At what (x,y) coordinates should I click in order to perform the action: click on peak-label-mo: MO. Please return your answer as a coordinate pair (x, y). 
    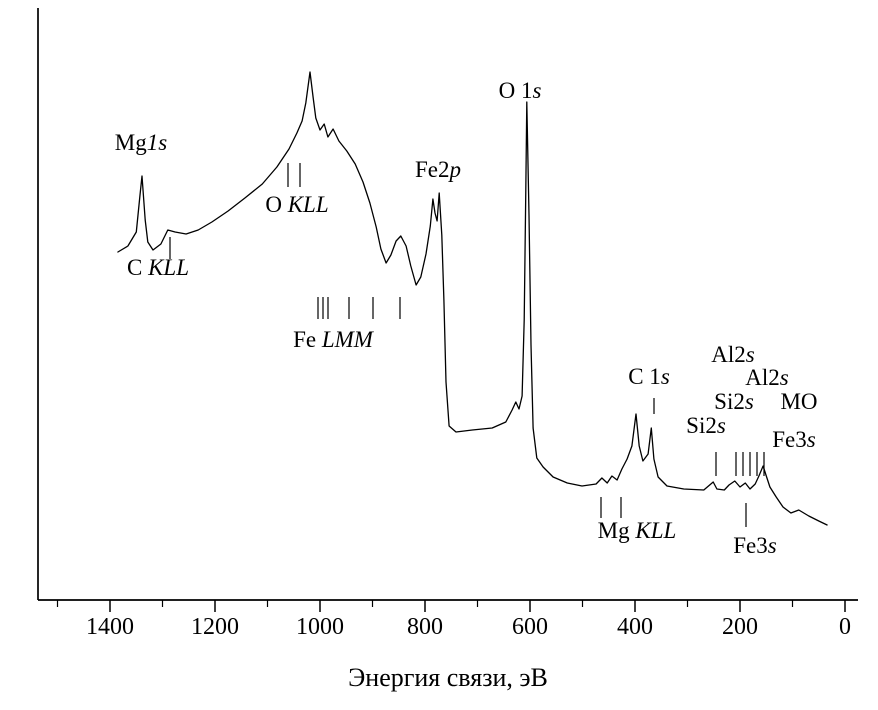
    Looking at the image, I should click on (798, 401).